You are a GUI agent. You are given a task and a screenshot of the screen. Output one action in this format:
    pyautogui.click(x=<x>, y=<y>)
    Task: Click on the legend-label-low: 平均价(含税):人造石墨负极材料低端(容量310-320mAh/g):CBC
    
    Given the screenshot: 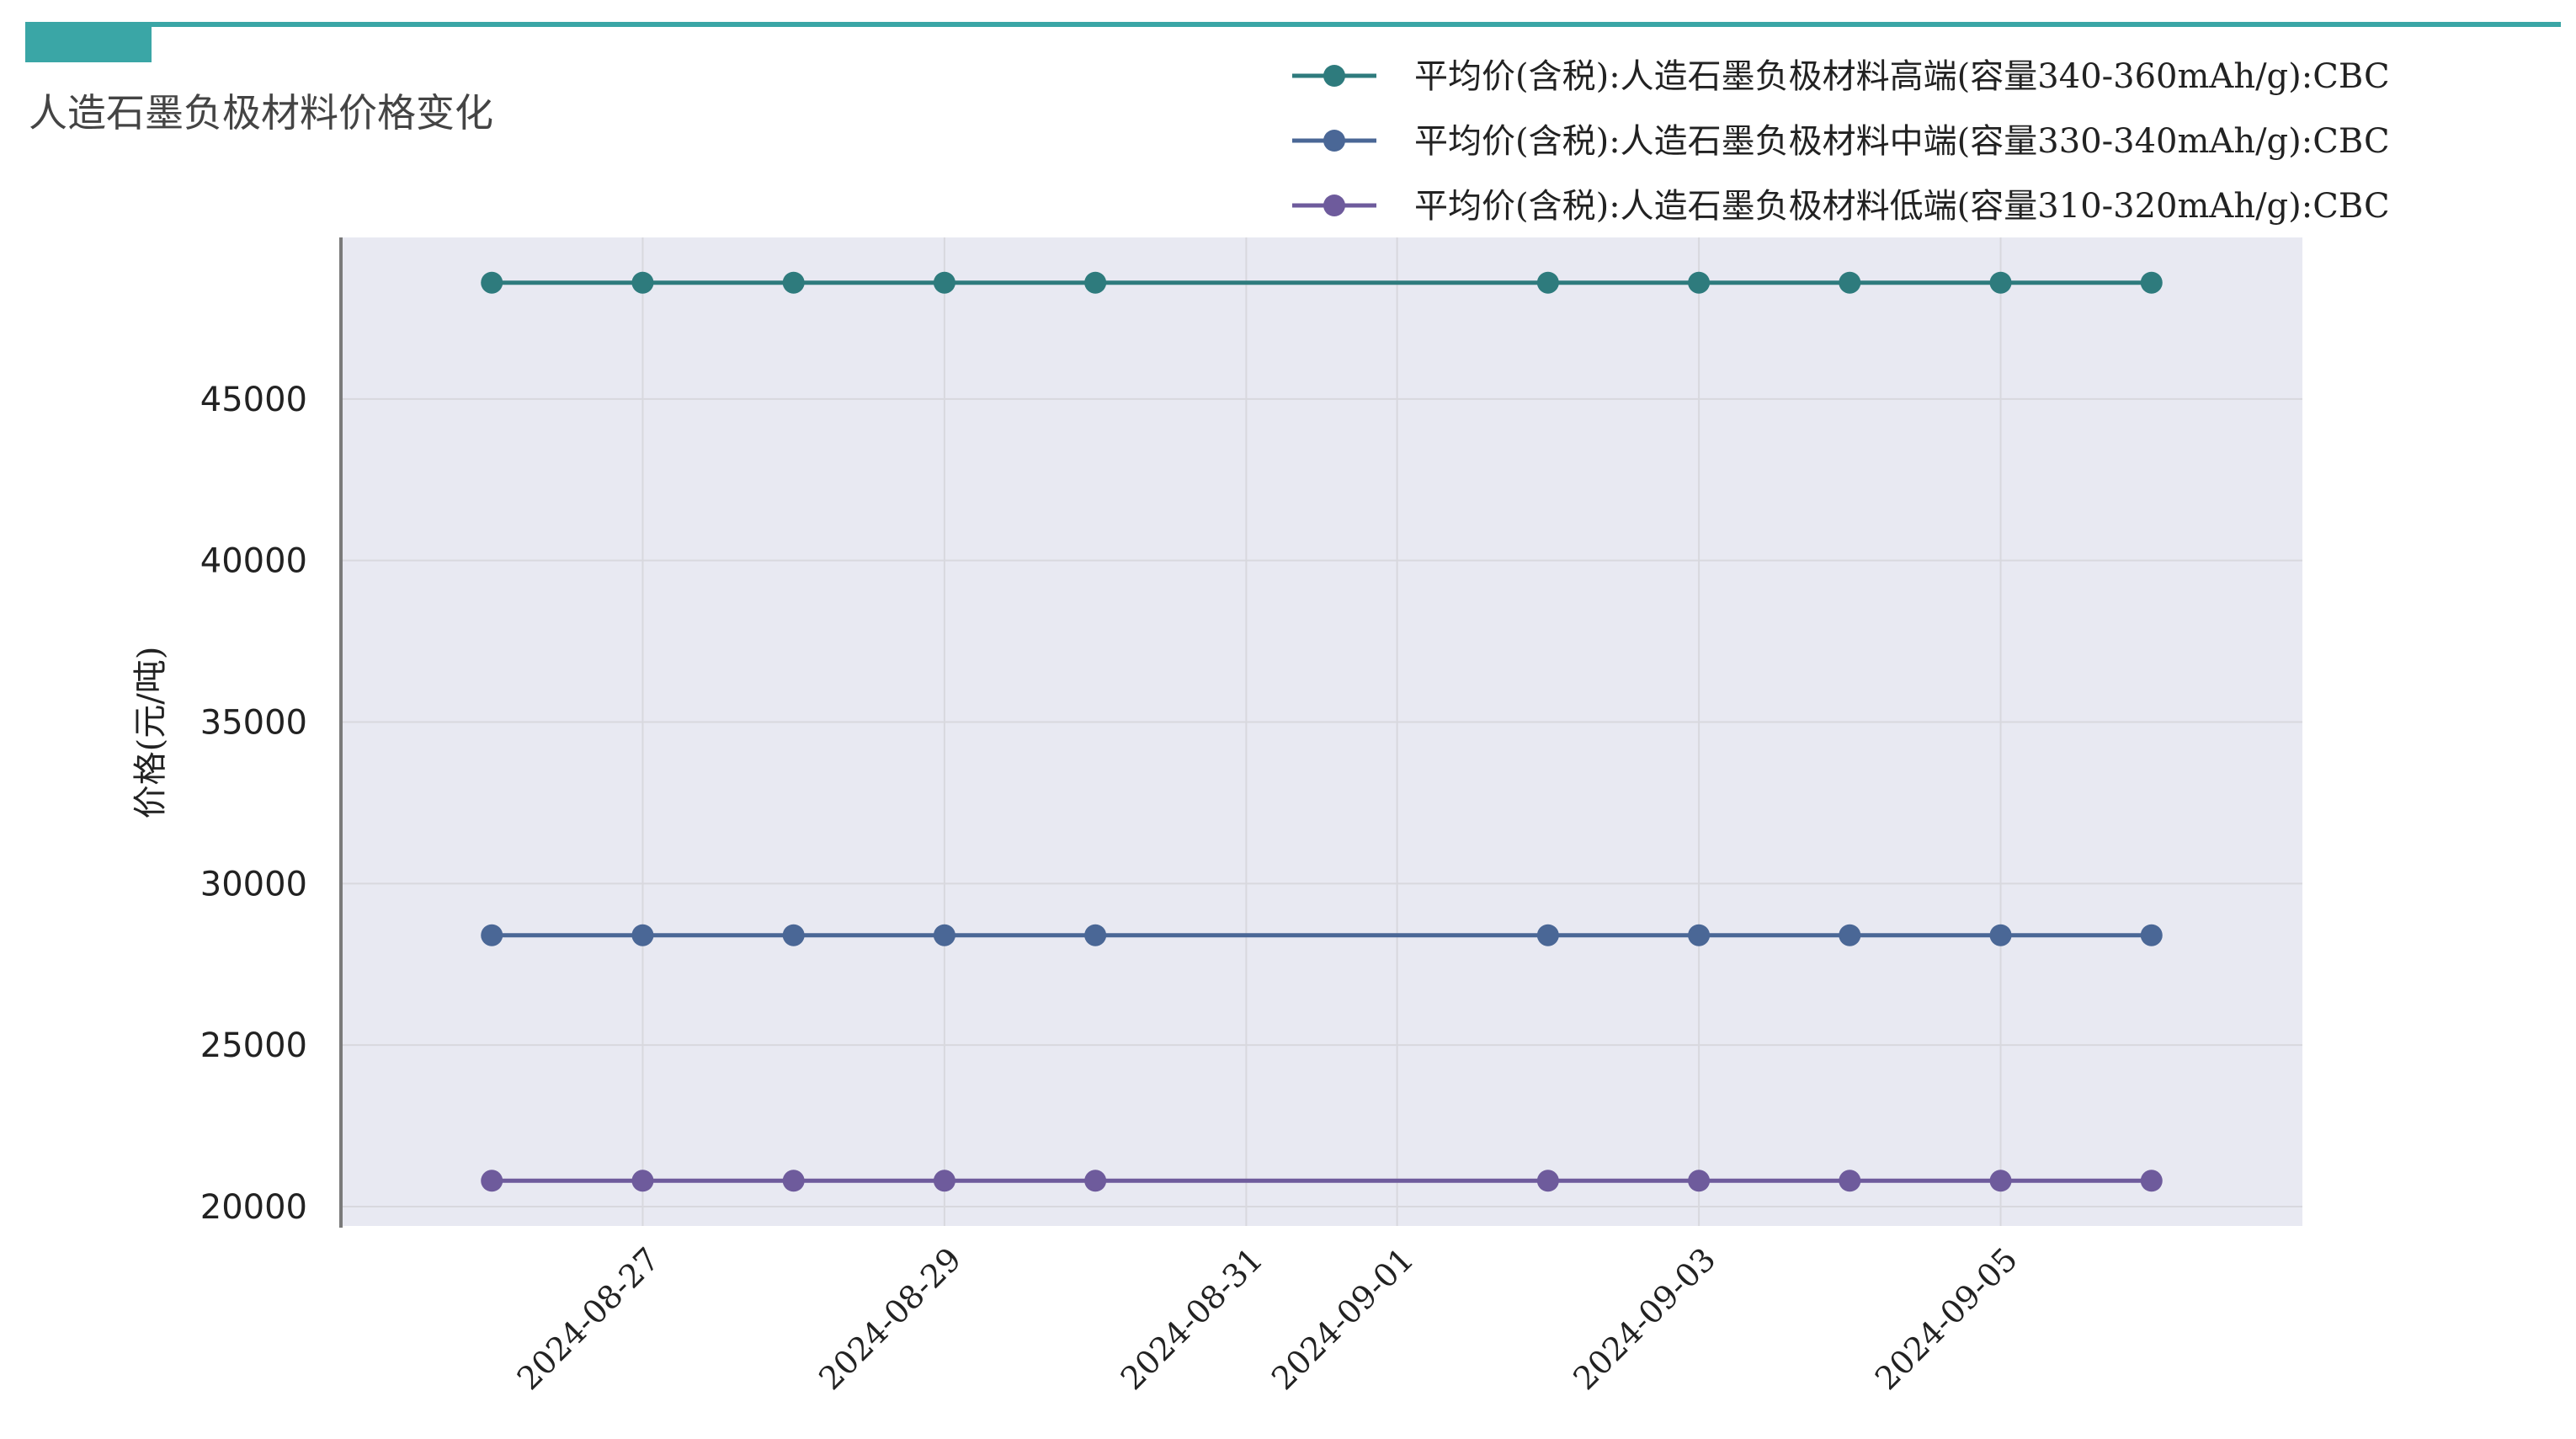 What is the action you would take?
    pyautogui.click(x=1902, y=206)
    